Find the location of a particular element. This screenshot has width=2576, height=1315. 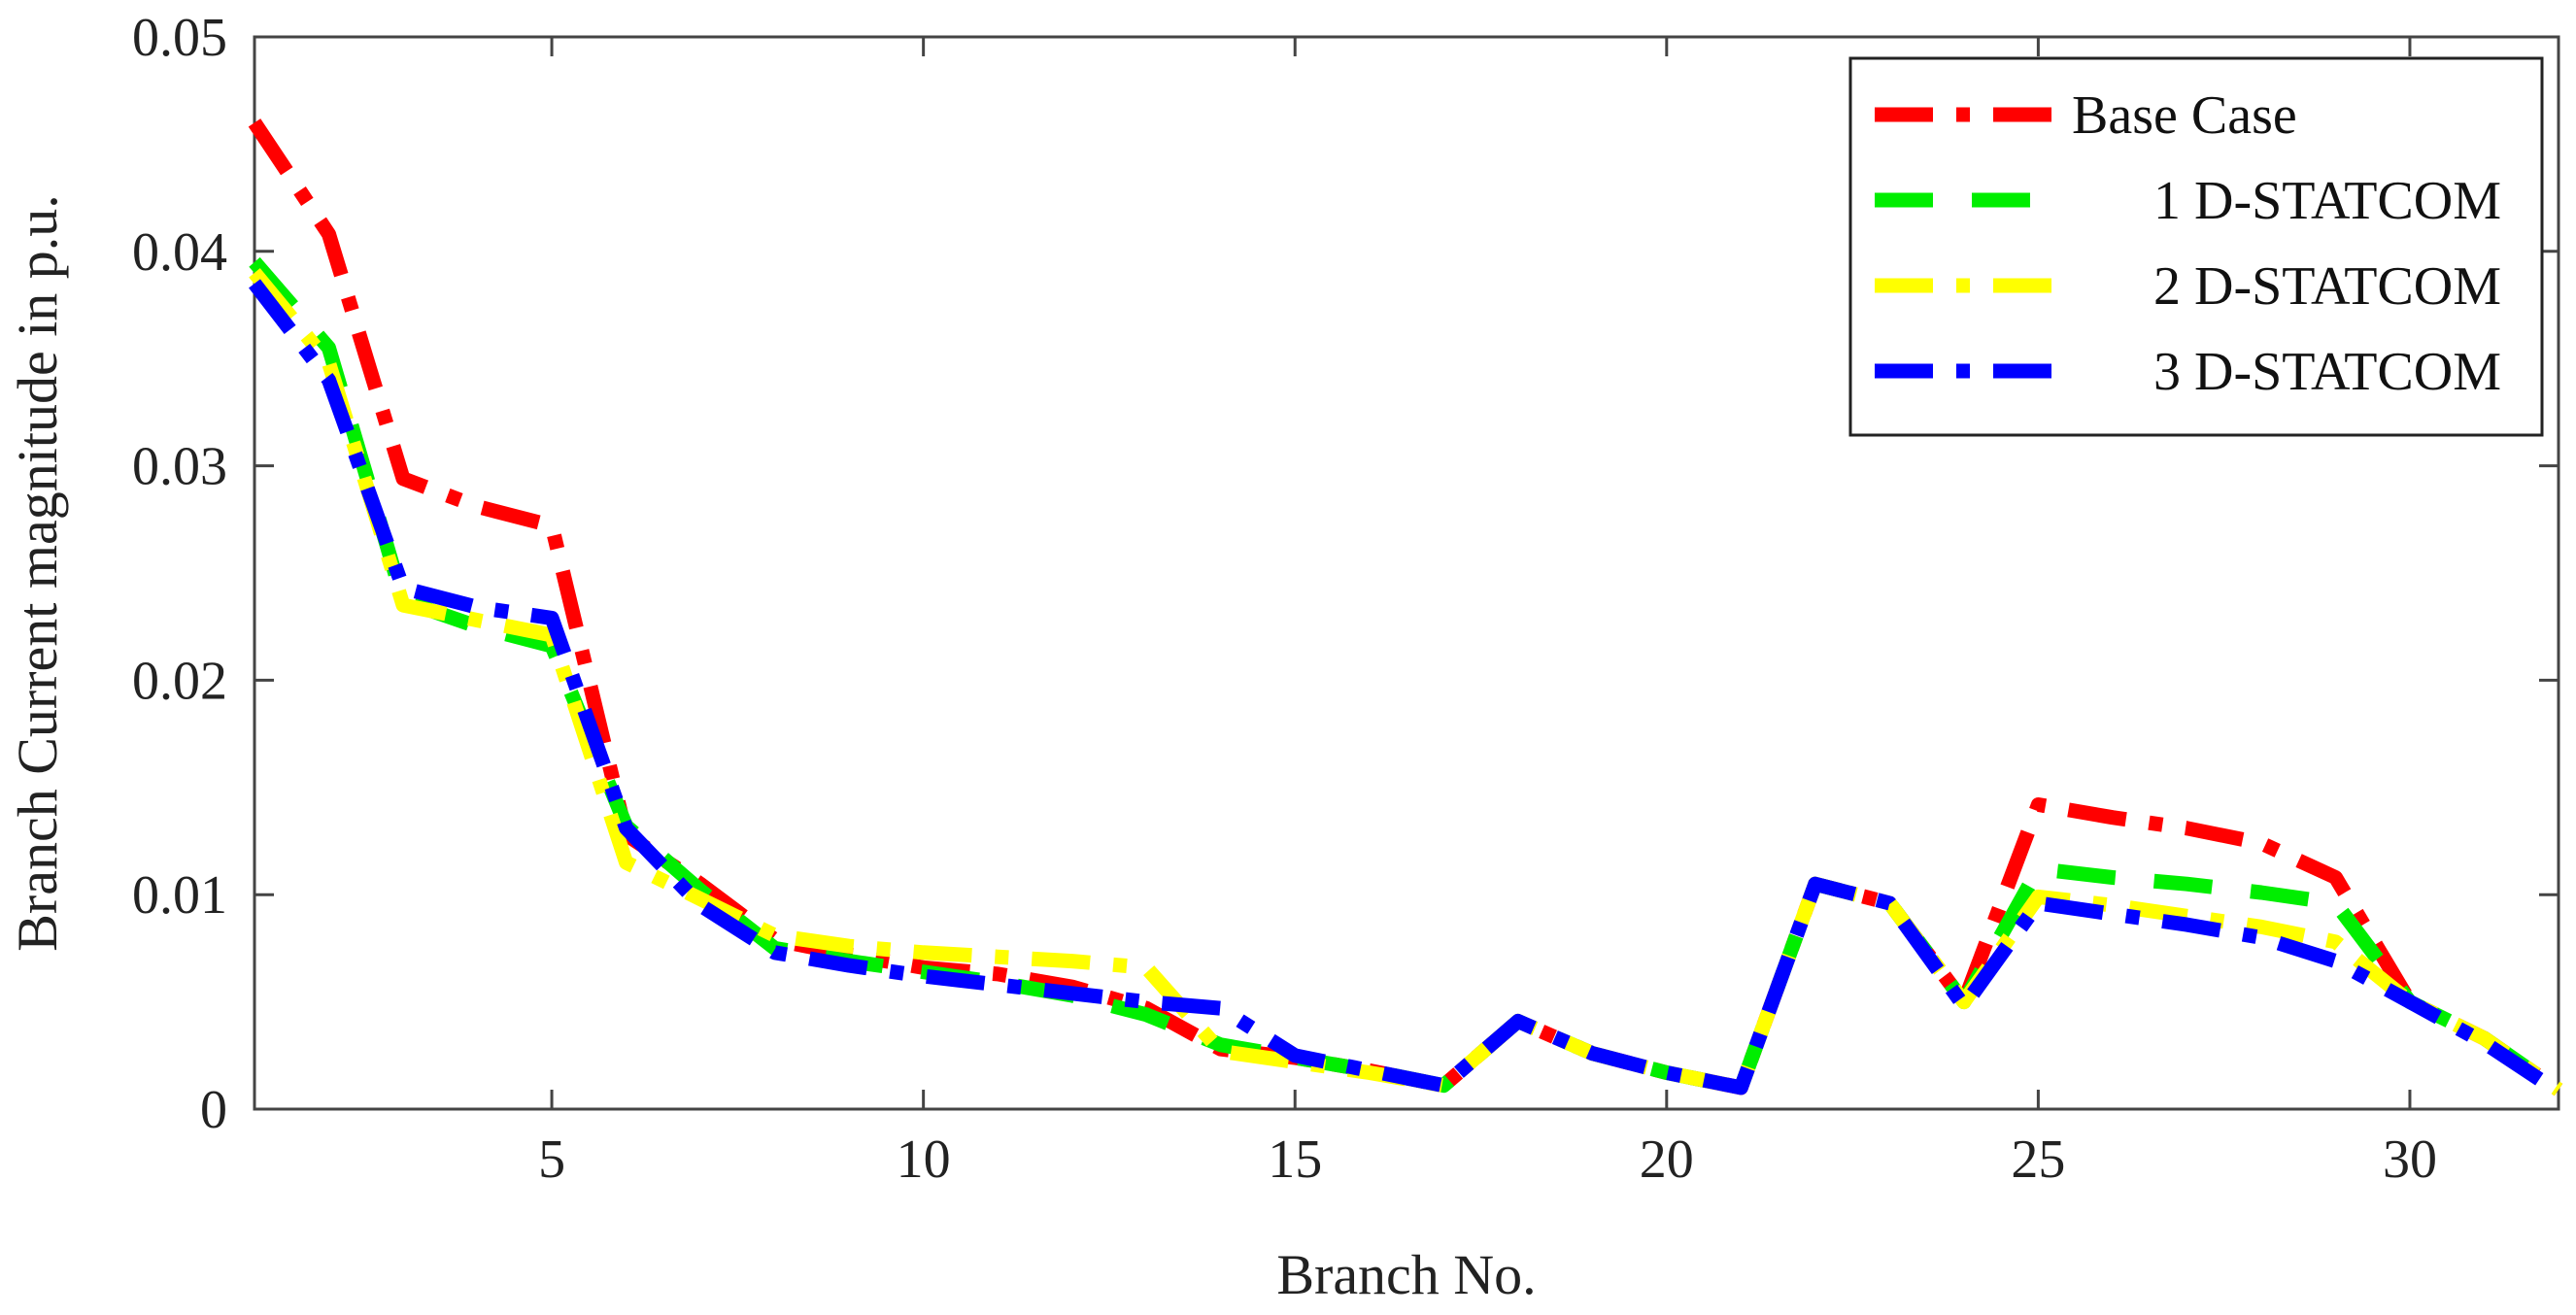

y-tick-label: 0.05 is located at coordinates (179, 38).